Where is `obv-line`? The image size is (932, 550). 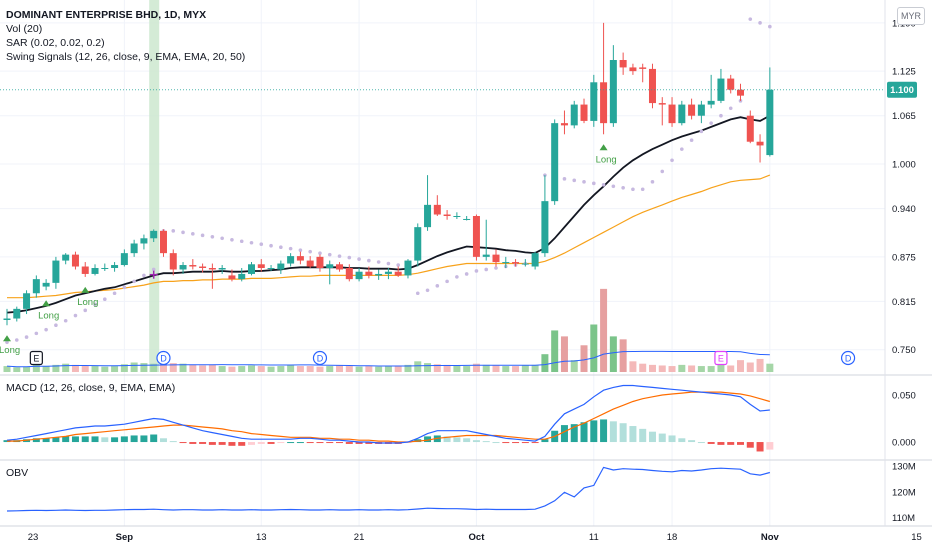 obv-line is located at coordinates (388, 489).